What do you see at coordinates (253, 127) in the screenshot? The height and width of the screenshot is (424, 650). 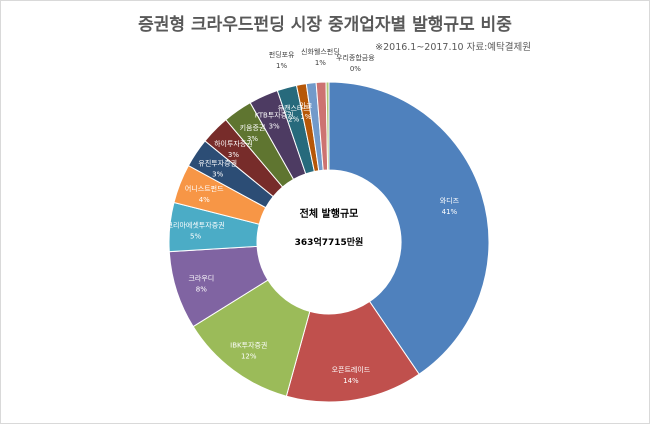 I see `slice-name-label: 키움증권` at bounding box center [253, 127].